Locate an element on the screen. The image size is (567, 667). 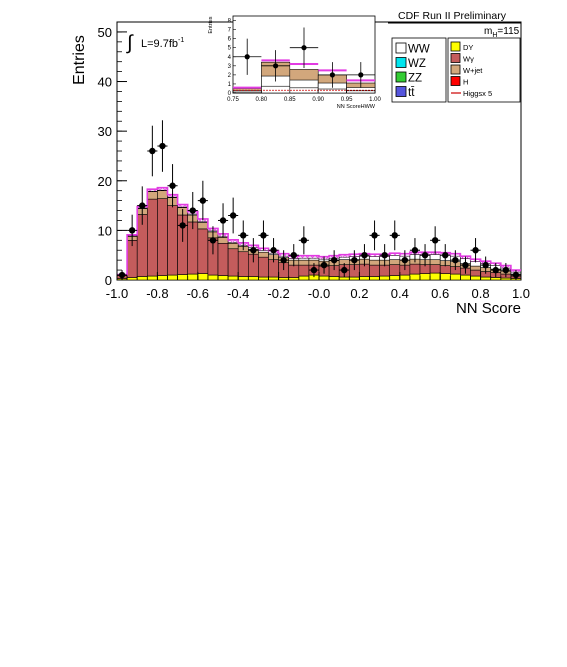
legend-swatch-ZZ is located at coordinates (401, 77).